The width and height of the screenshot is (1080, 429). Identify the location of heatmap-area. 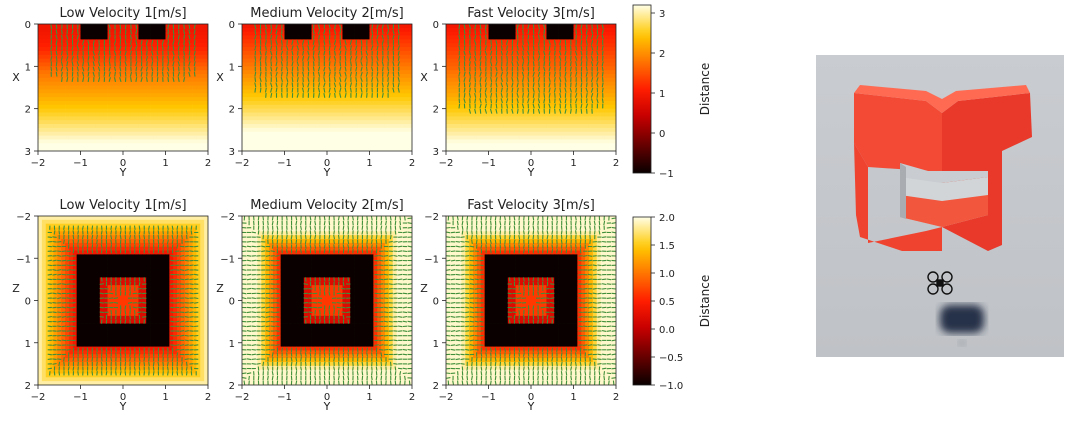
(531, 87).